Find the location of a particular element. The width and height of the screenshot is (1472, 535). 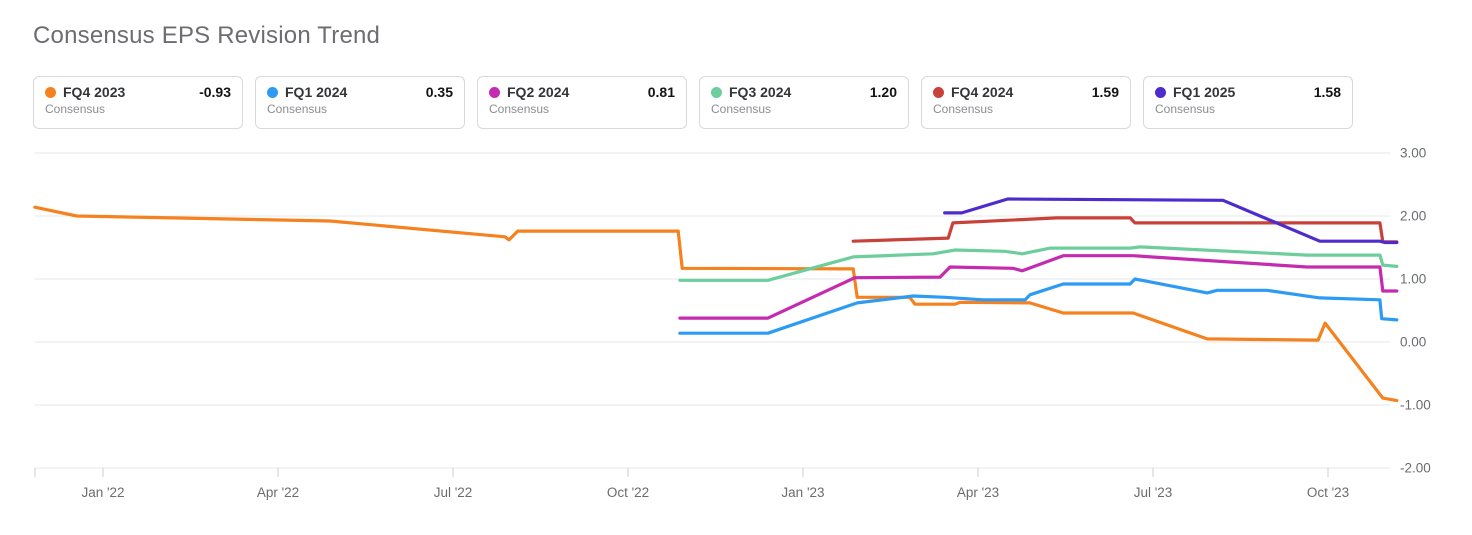

series-line-fq1-2024 is located at coordinates (1038, 306).